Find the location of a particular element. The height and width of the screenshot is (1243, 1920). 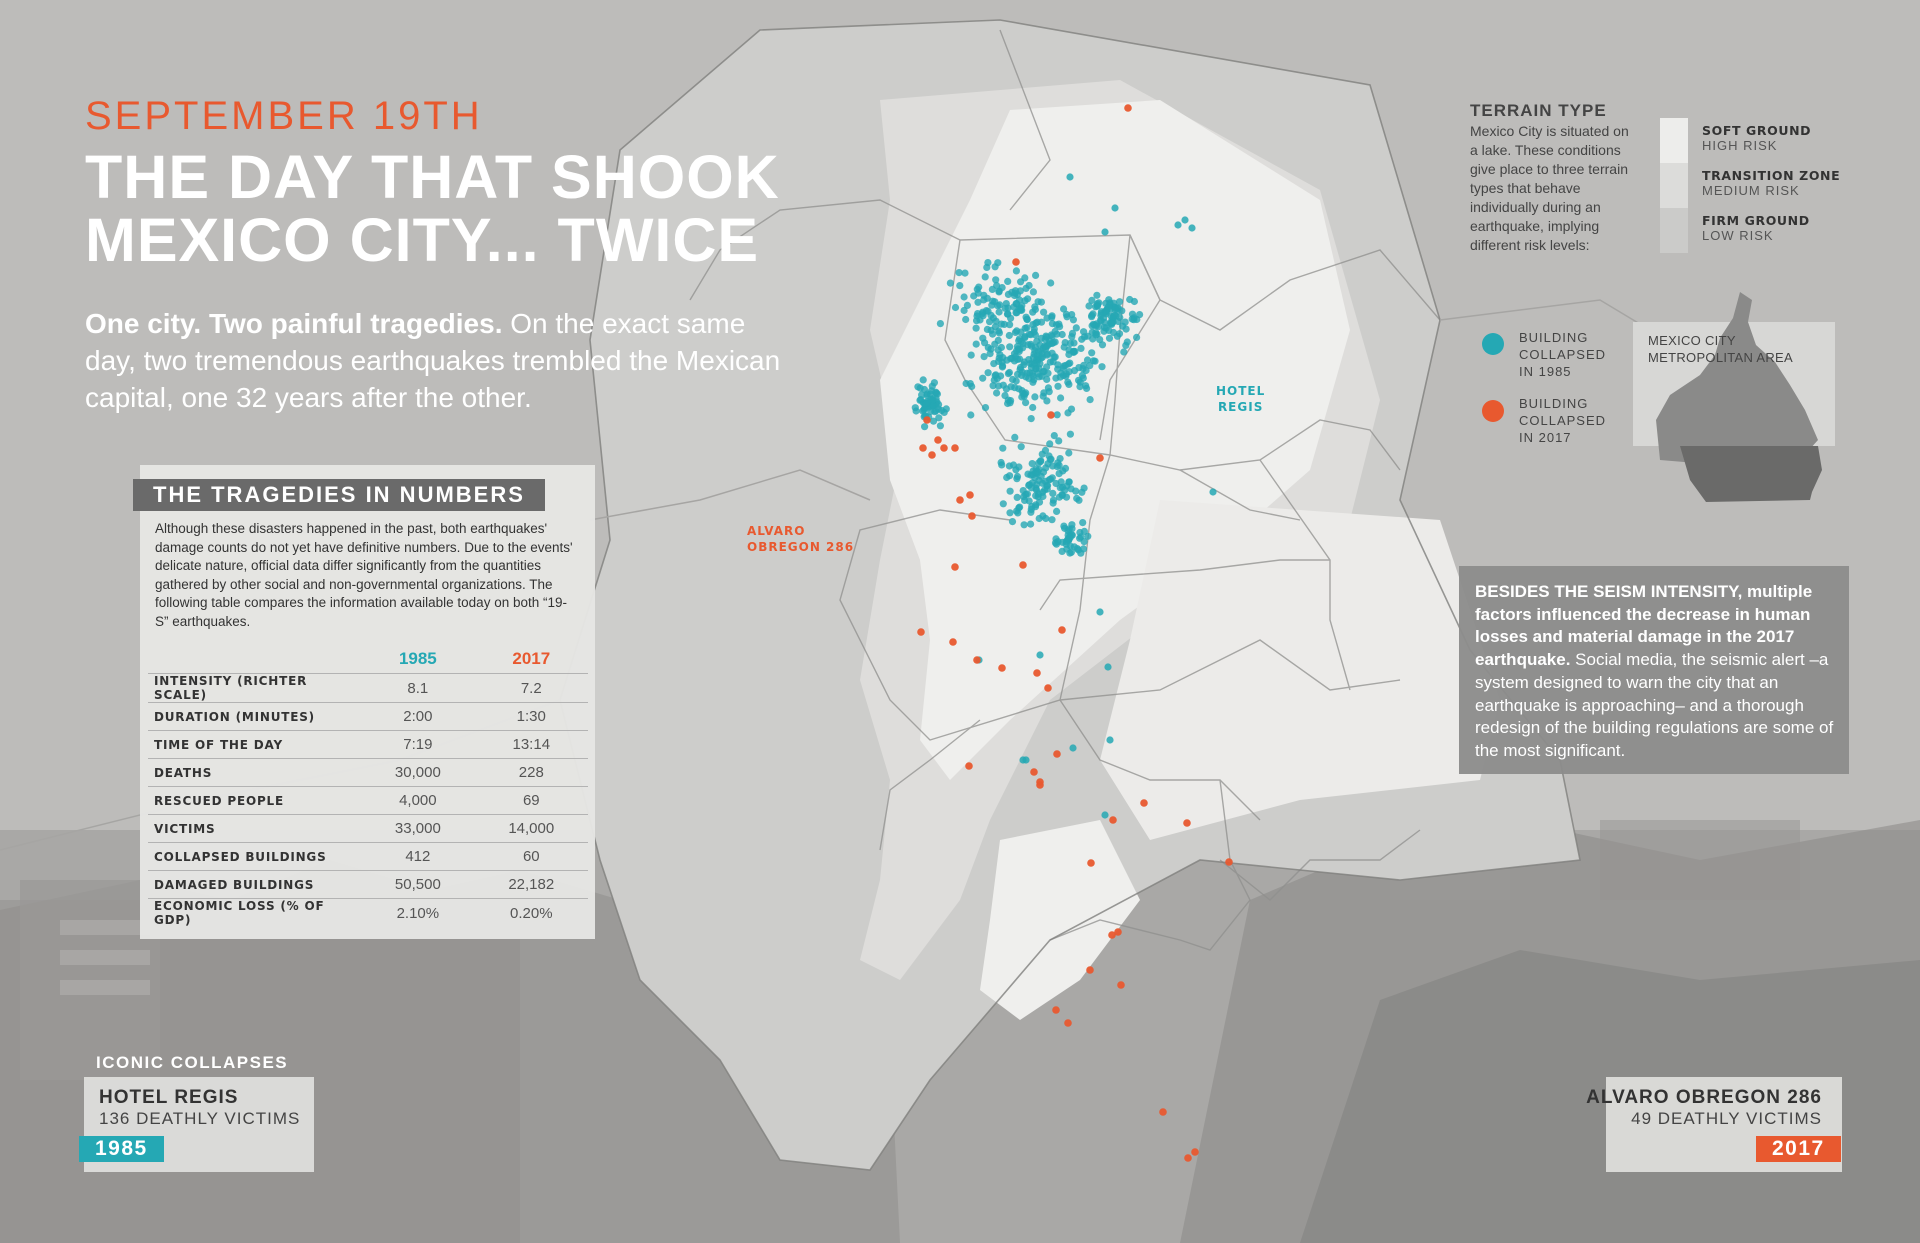

table-row: COLLAPSED BUILDINGS 412 60 is located at coordinates (368, 856).